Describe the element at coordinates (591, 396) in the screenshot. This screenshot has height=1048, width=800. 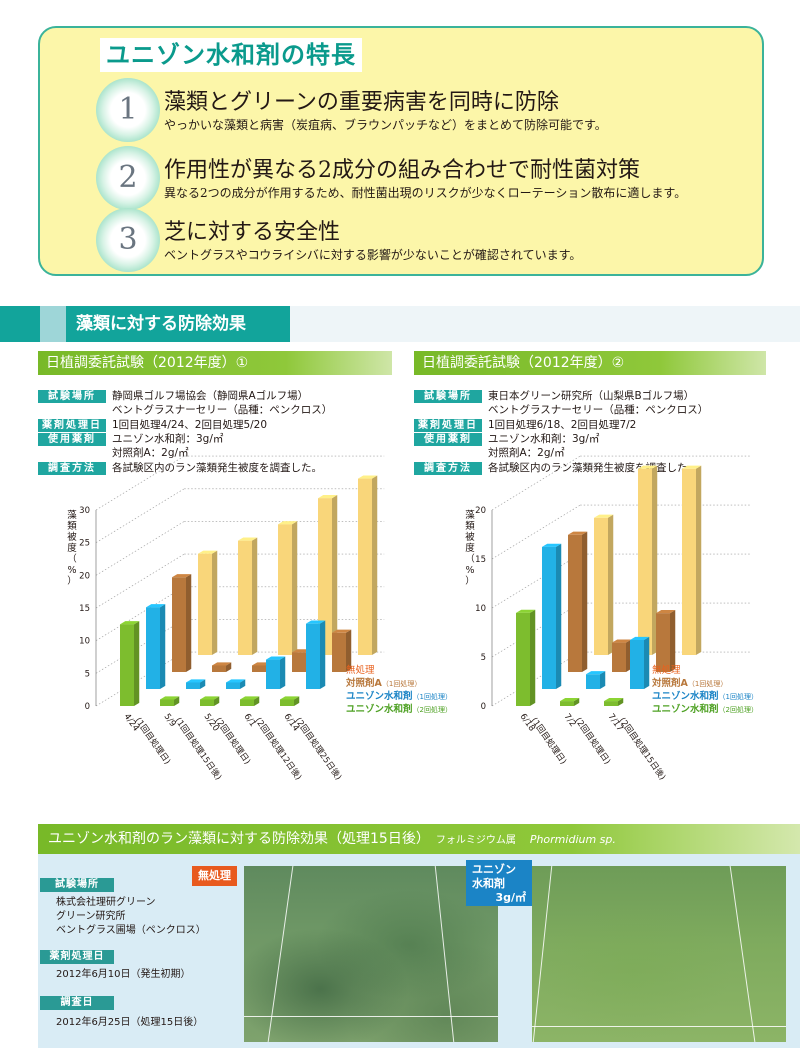
I see `trial-2-location-line-1: 東日本グリーン研究所（山梨県Bゴルフ場）` at that location.